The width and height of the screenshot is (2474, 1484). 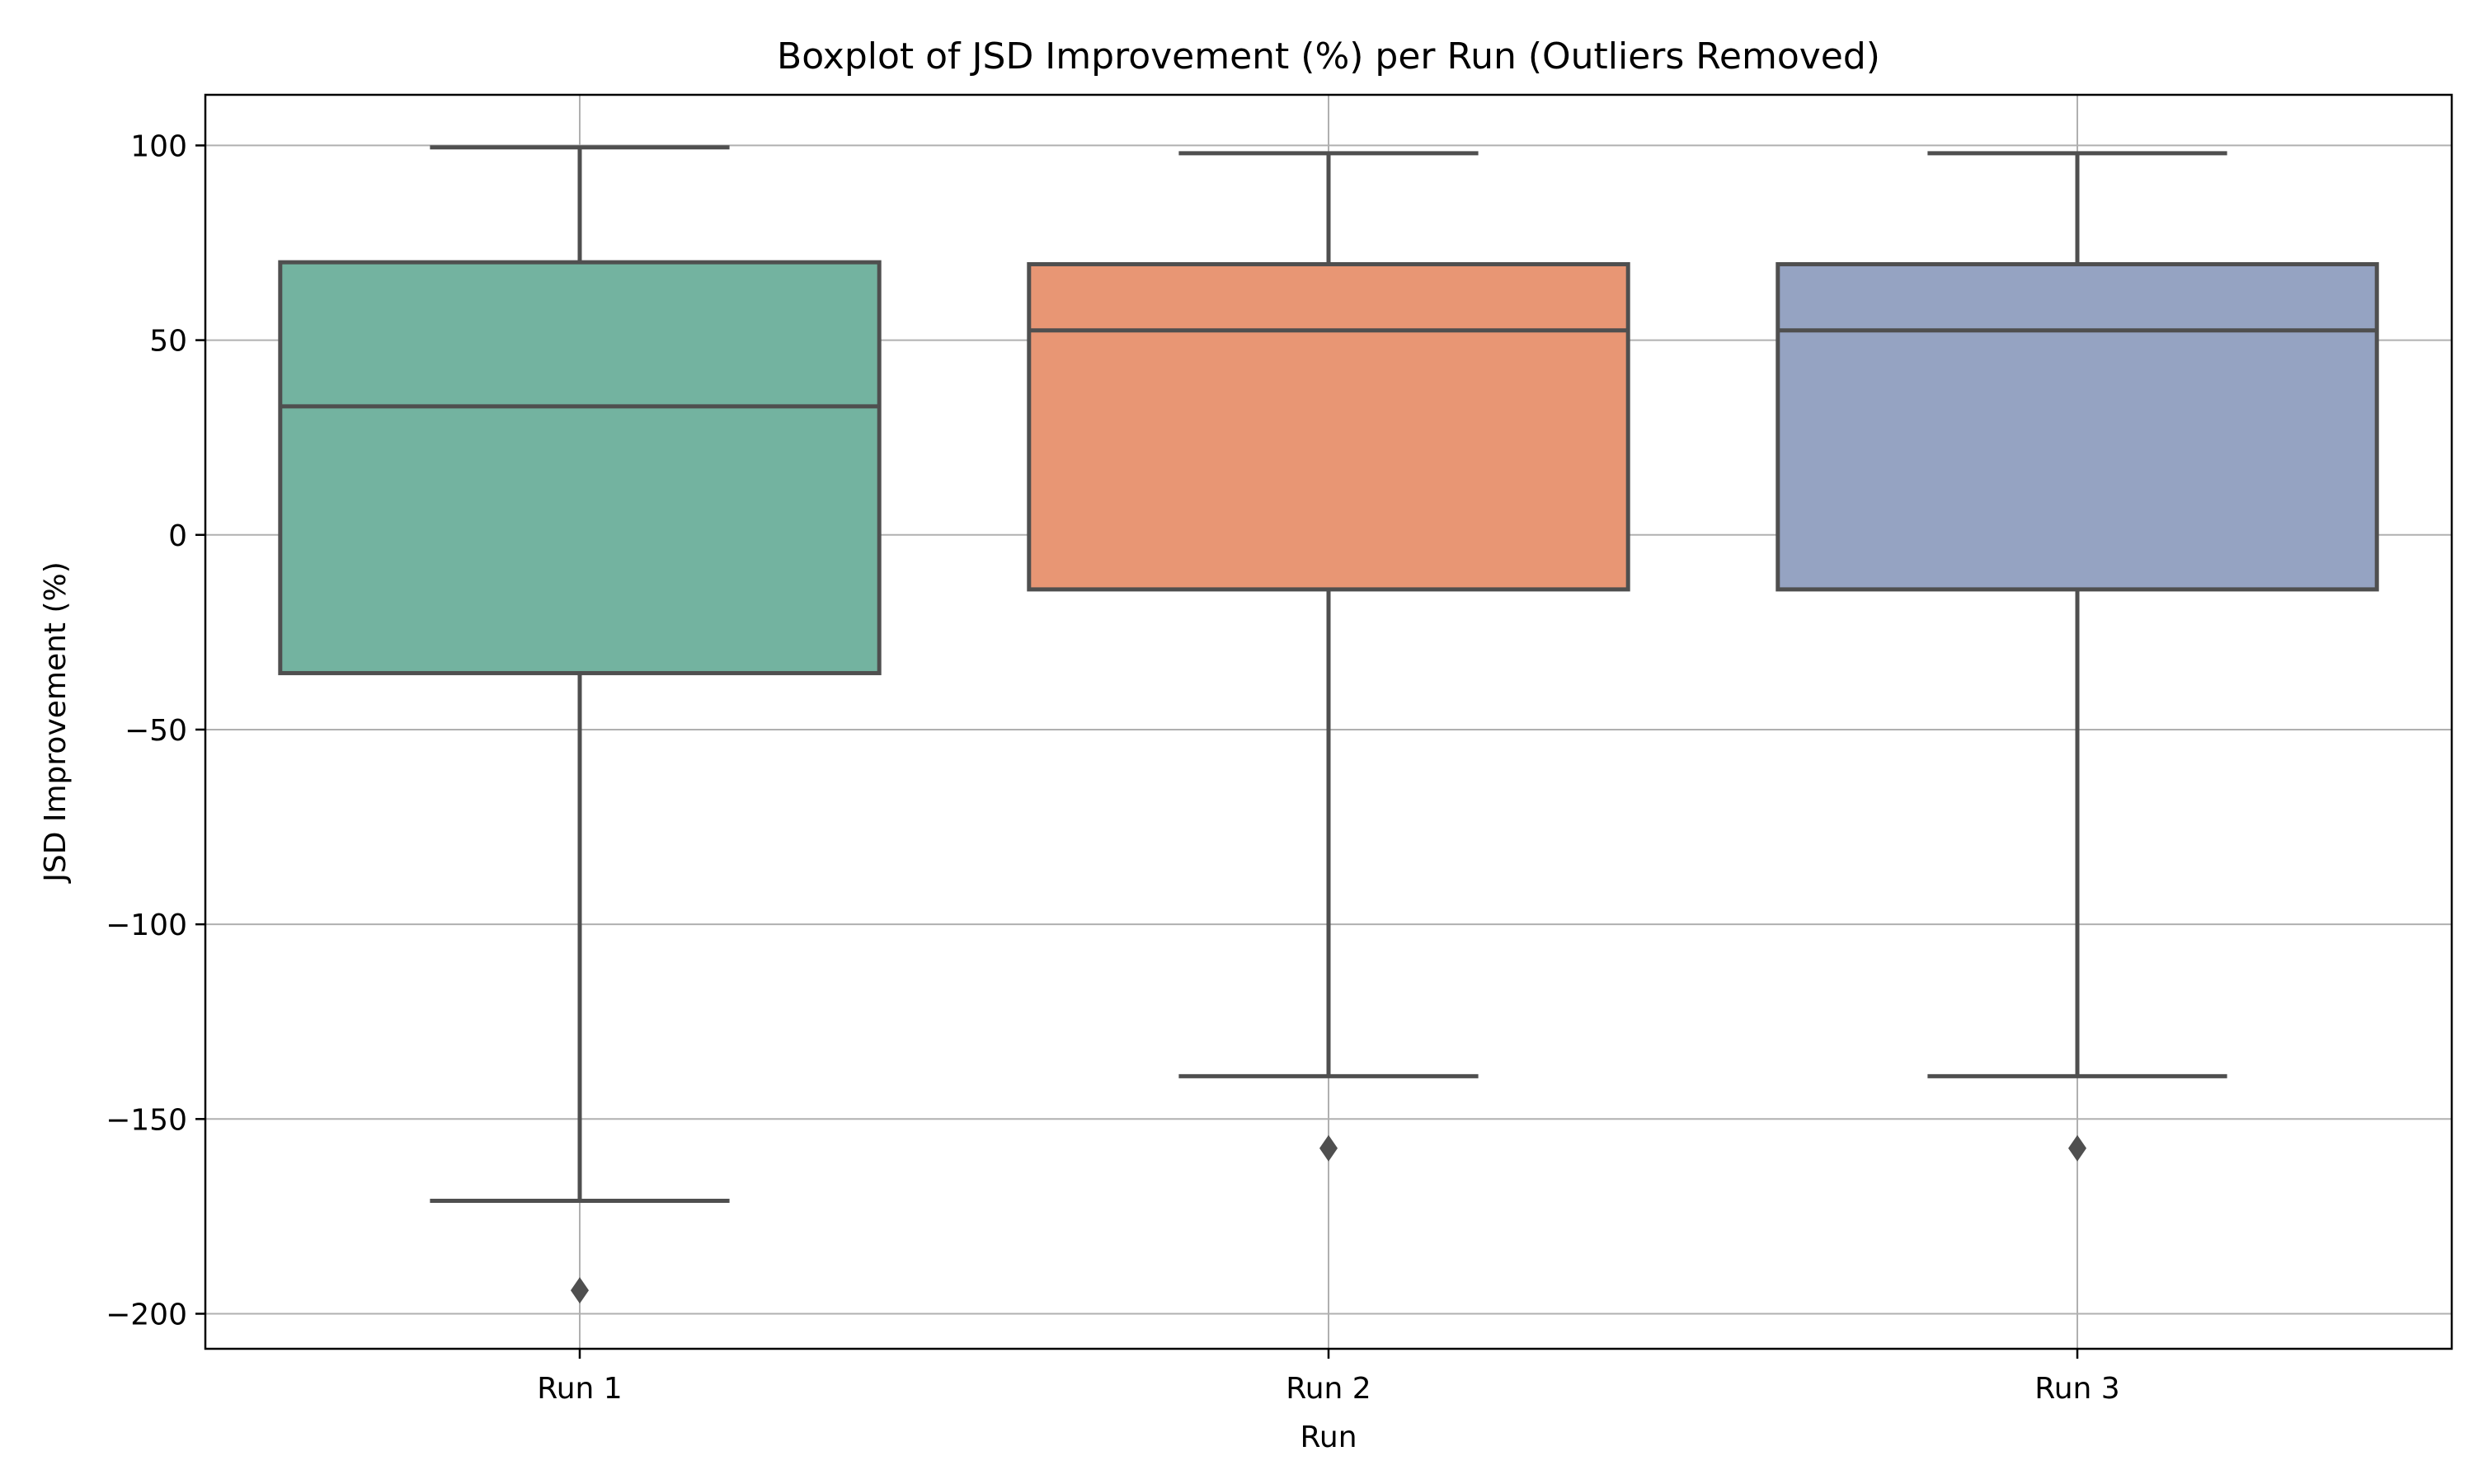 I want to click on y-tick-label: −50, so click(x=156, y=731).